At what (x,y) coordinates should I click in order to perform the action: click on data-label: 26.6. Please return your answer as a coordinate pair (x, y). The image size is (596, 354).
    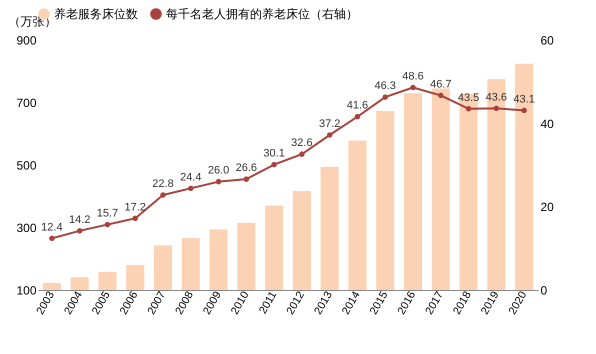
    Looking at the image, I should click on (247, 168).